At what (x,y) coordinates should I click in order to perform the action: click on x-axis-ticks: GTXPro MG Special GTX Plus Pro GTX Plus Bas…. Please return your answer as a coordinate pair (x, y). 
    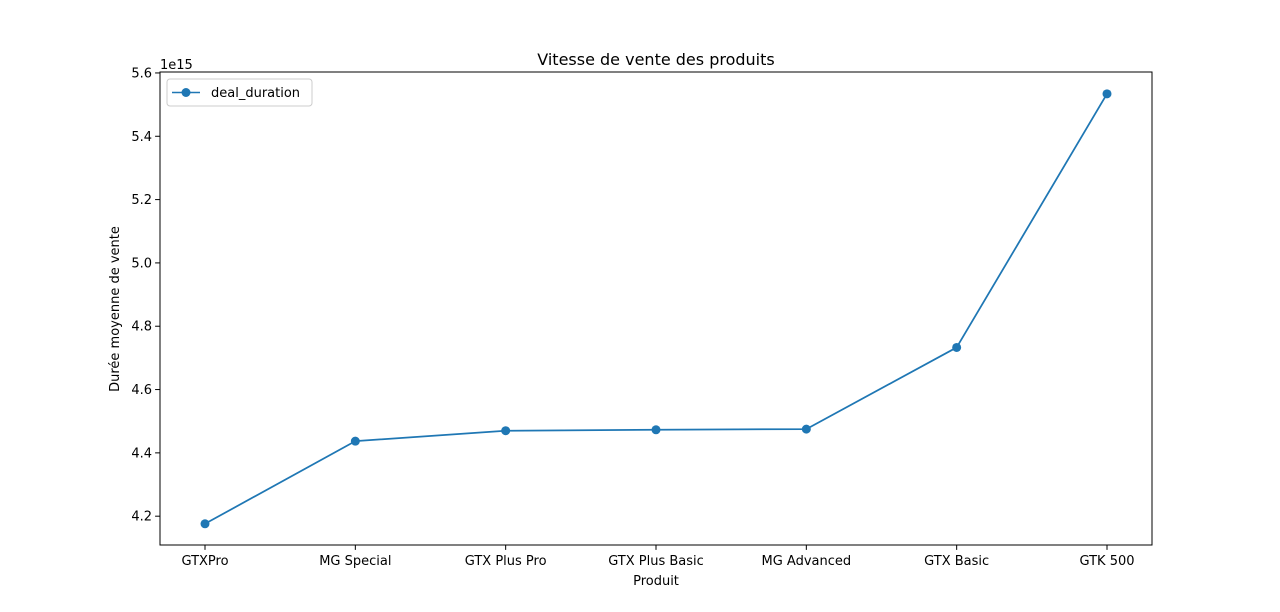
    Looking at the image, I should click on (658, 557).